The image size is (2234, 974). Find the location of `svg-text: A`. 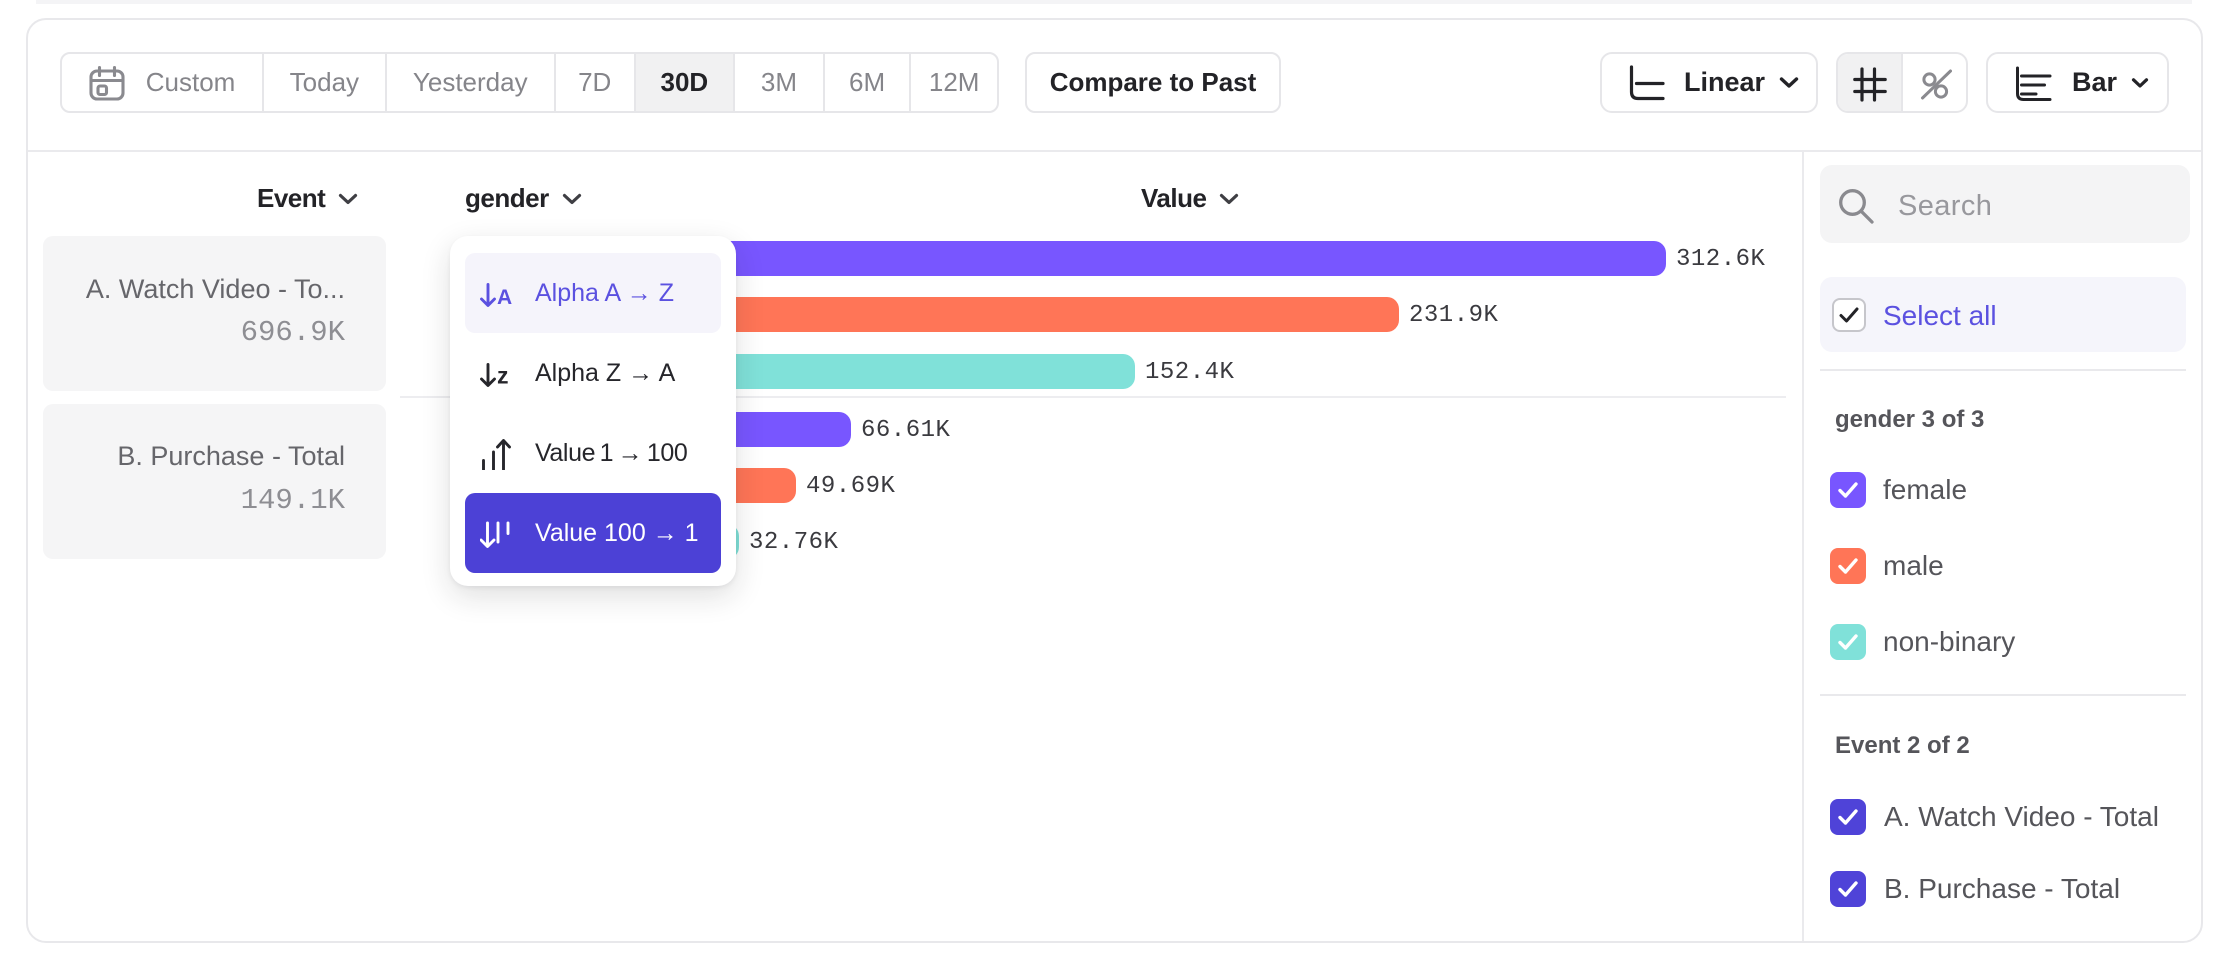

svg-text: A is located at coordinates (504, 297).